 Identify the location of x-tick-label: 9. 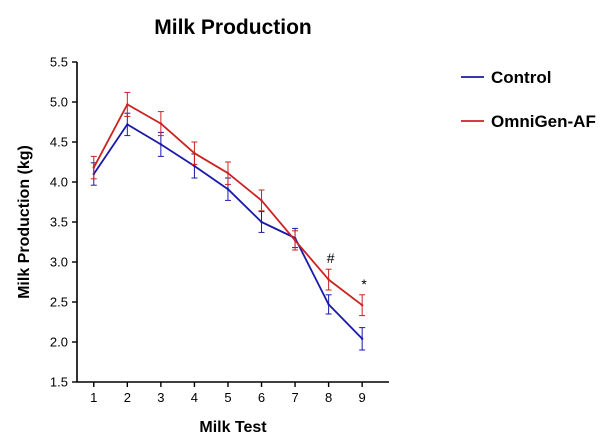
(362, 397).